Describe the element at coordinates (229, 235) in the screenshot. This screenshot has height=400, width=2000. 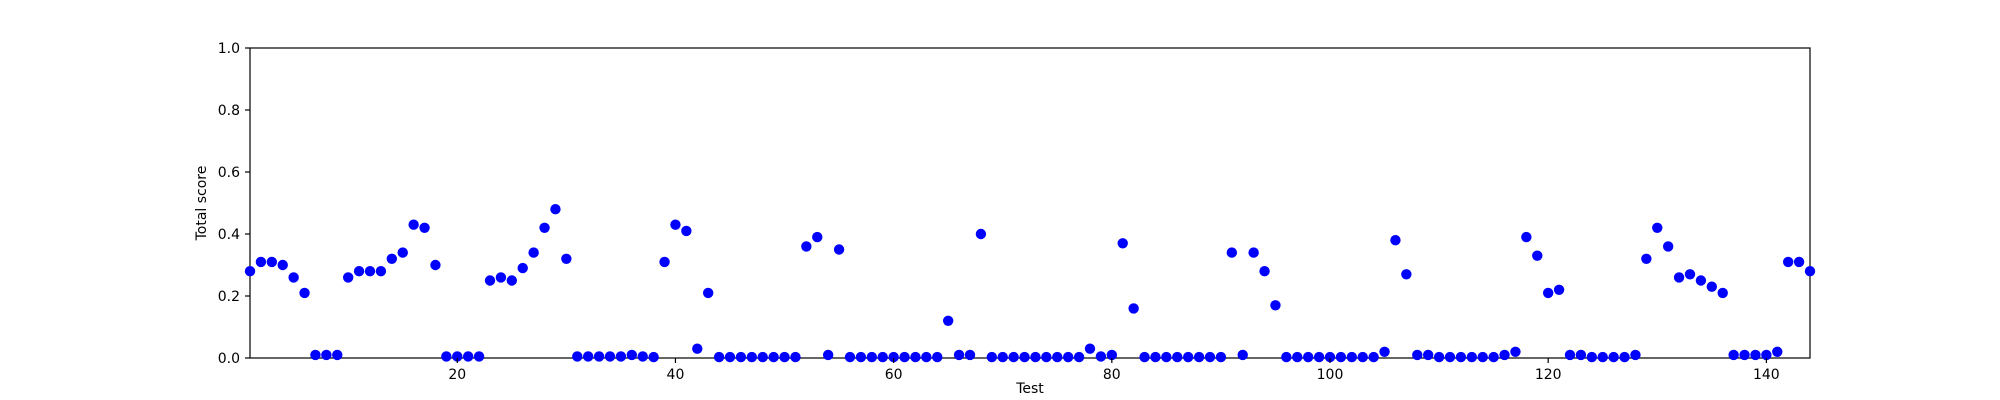
I see `y-tick-label: 0.4` at that location.